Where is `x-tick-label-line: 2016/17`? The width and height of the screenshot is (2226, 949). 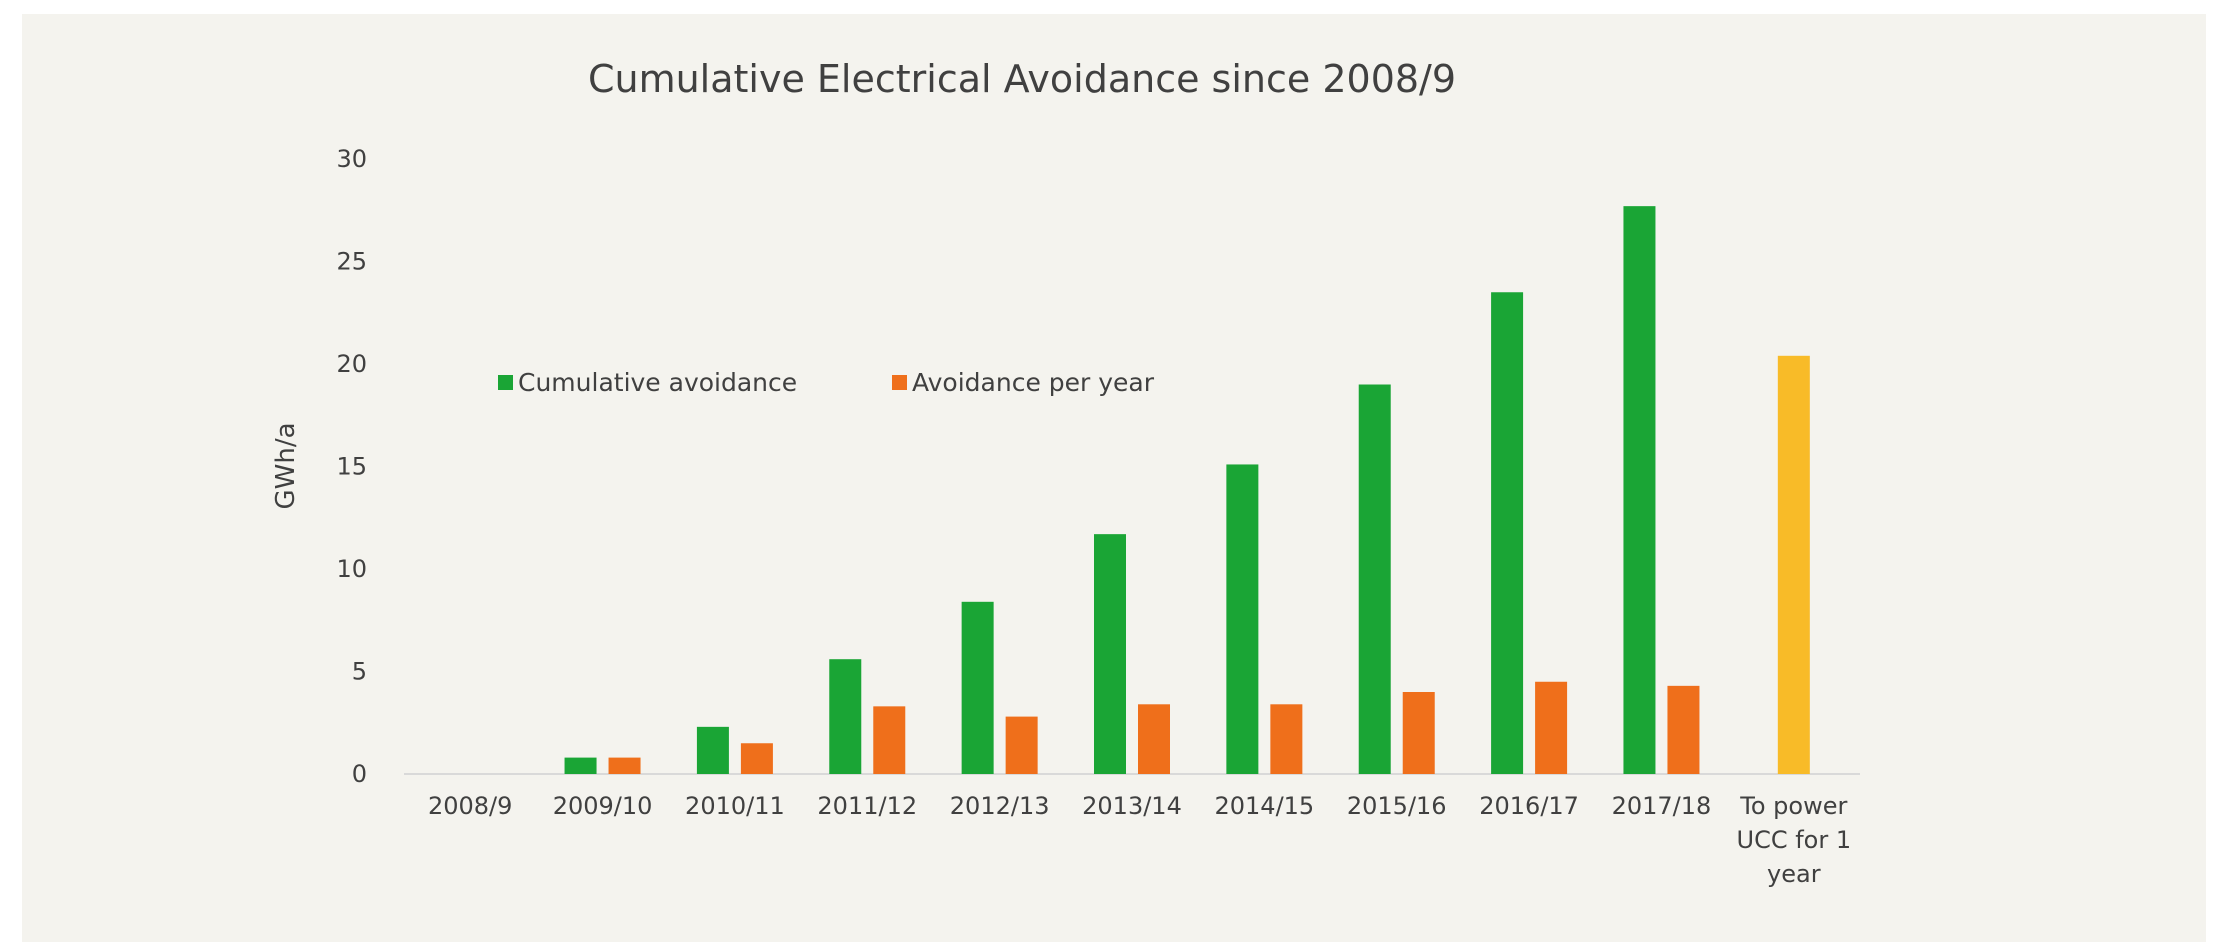 x-tick-label-line: 2016/17 is located at coordinates (1529, 806).